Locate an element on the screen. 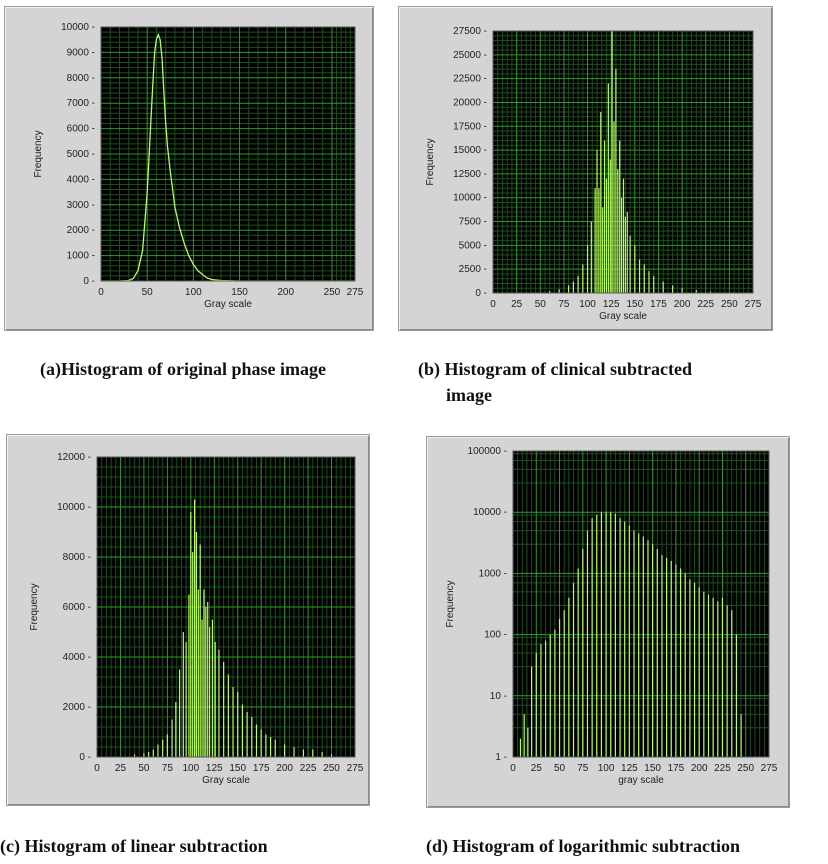 This screenshot has height=864, width=828. y-tick-label: 17500 - is located at coordinates (470, 126).